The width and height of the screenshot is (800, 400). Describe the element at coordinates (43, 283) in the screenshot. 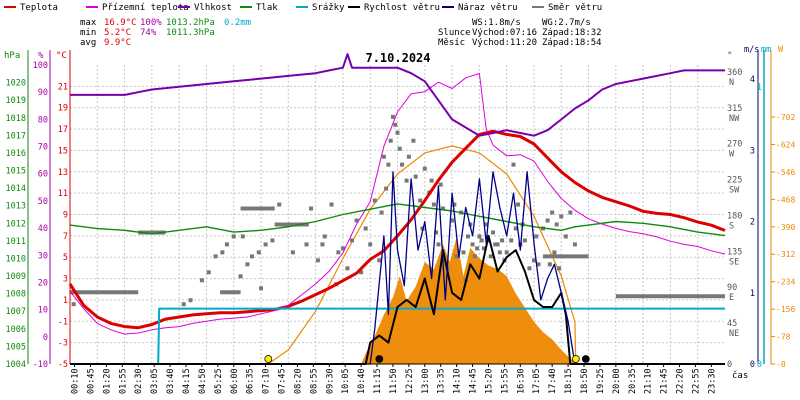

I see `humidity-tick-label: 20` at that location.